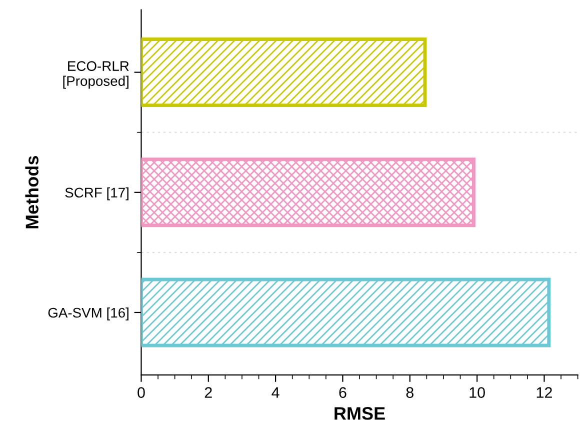  What do you see at coordinates (208, 392) in the screenshot?
I see `x-tick-label: 2` at bounding box center [208, 392].